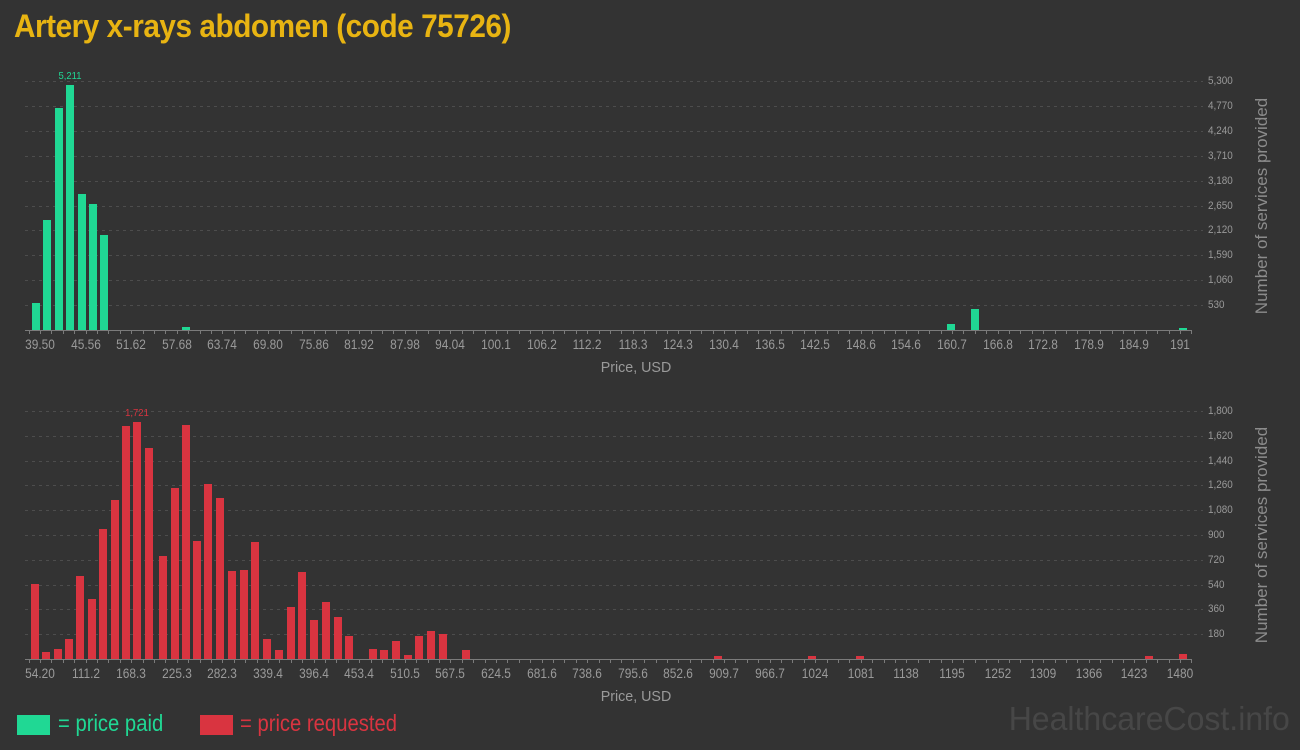  What do you see at coordinates (318, 723) in the screenshot?
I see `price-requested-legend-label: = price requested` at bounding box center [318, 723].